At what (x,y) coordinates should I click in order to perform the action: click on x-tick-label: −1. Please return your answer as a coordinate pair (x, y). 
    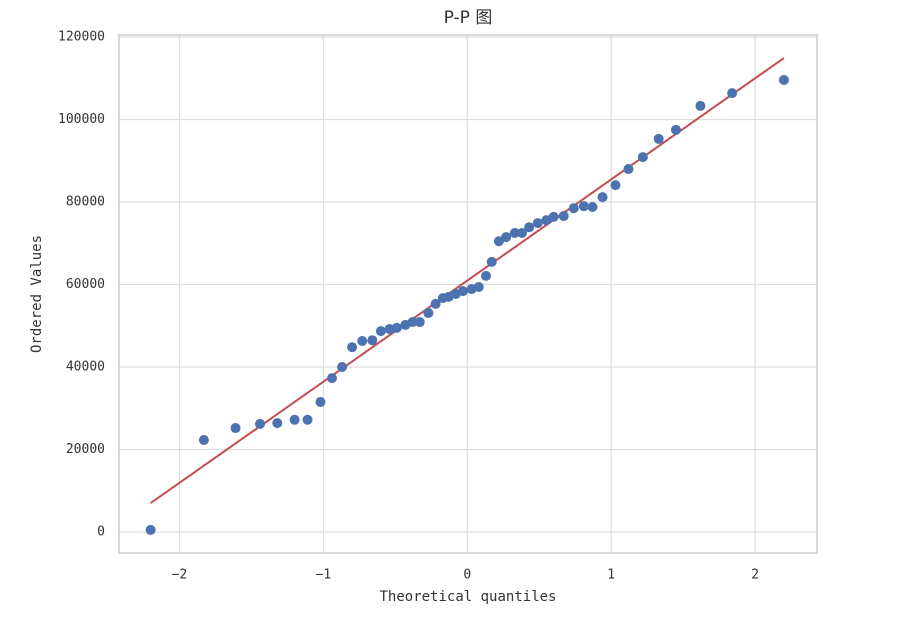
    Looking at the image, I should click on (324, 575).